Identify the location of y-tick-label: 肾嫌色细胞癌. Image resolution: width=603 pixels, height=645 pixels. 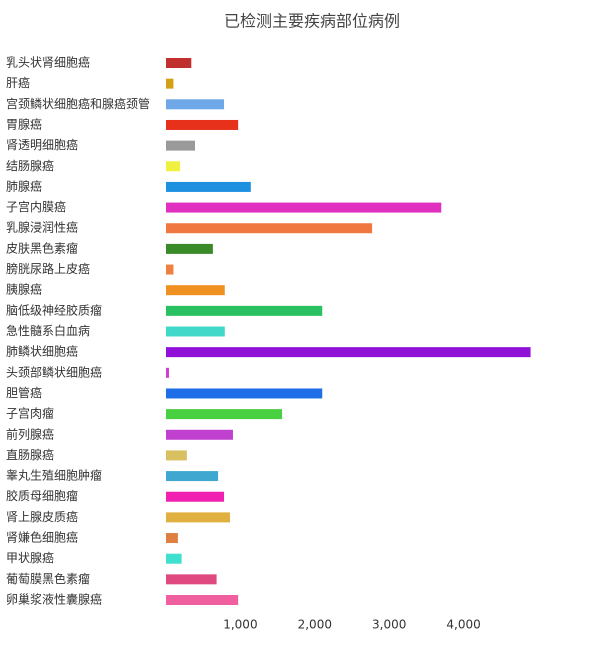
(42, 537).